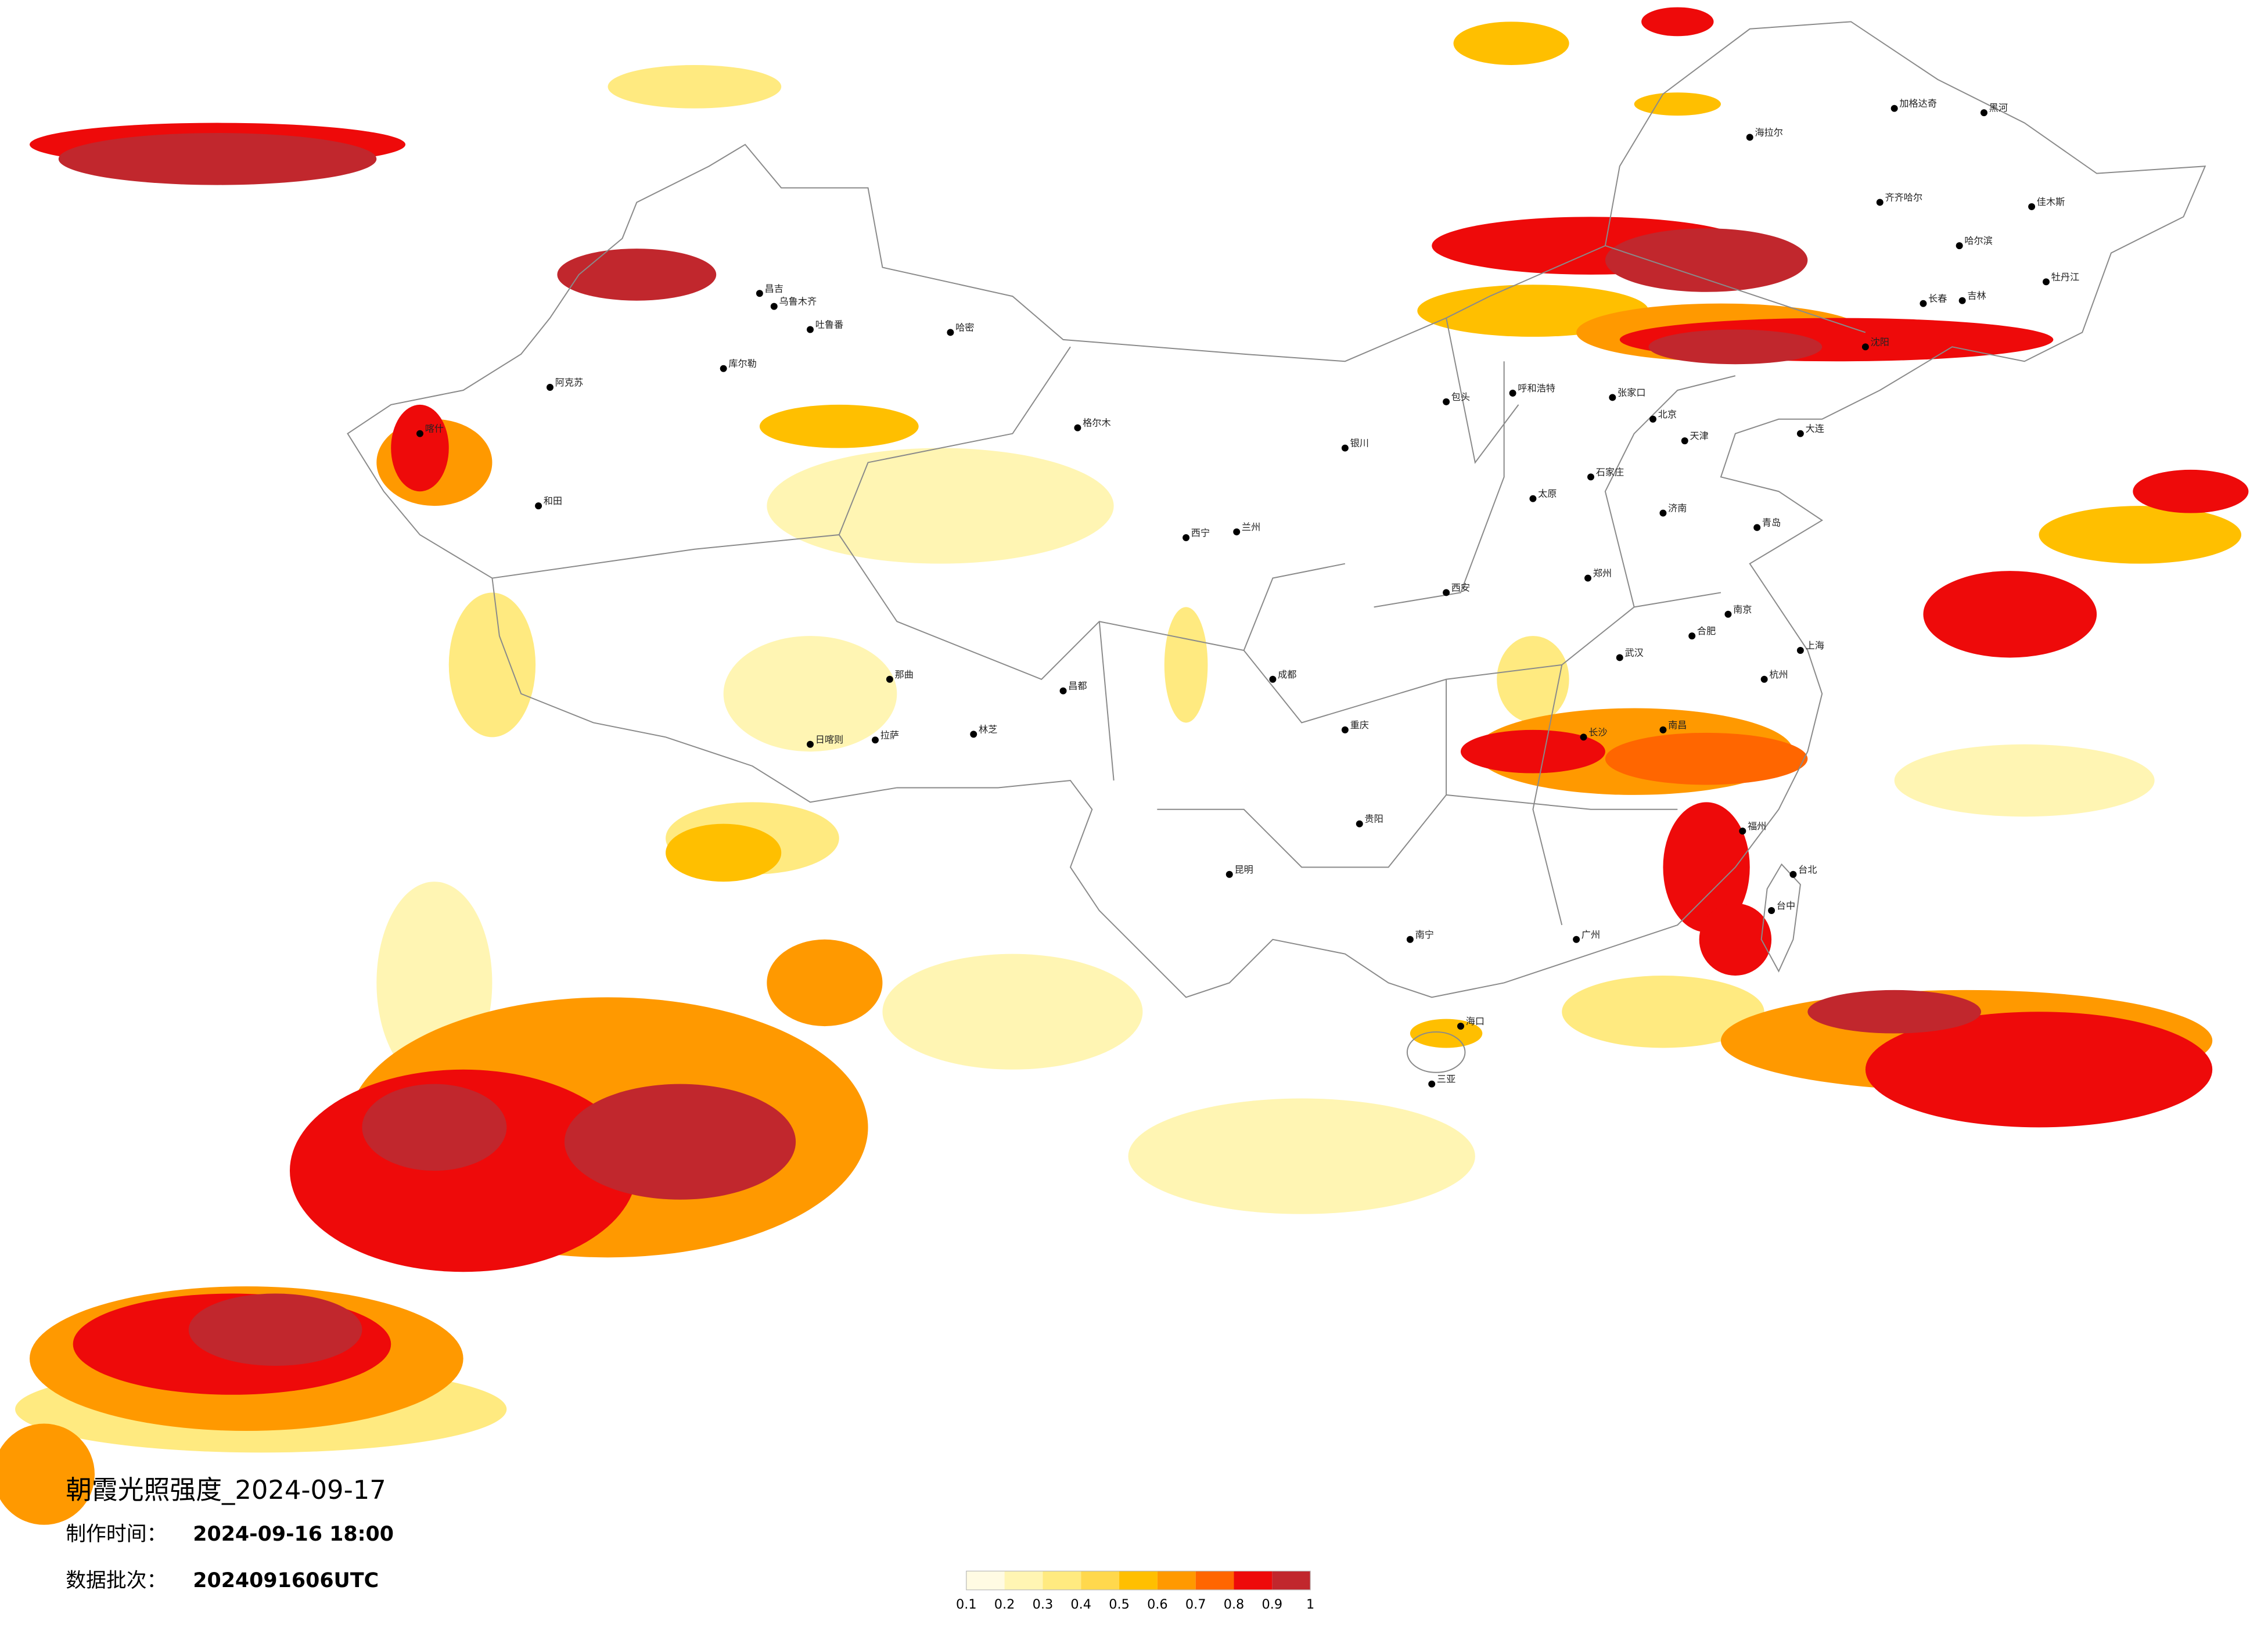  What do you see at coordinates (565, 384) in the screenshot?
I see `city: 阿克苏` at bounding box center [565, 384].